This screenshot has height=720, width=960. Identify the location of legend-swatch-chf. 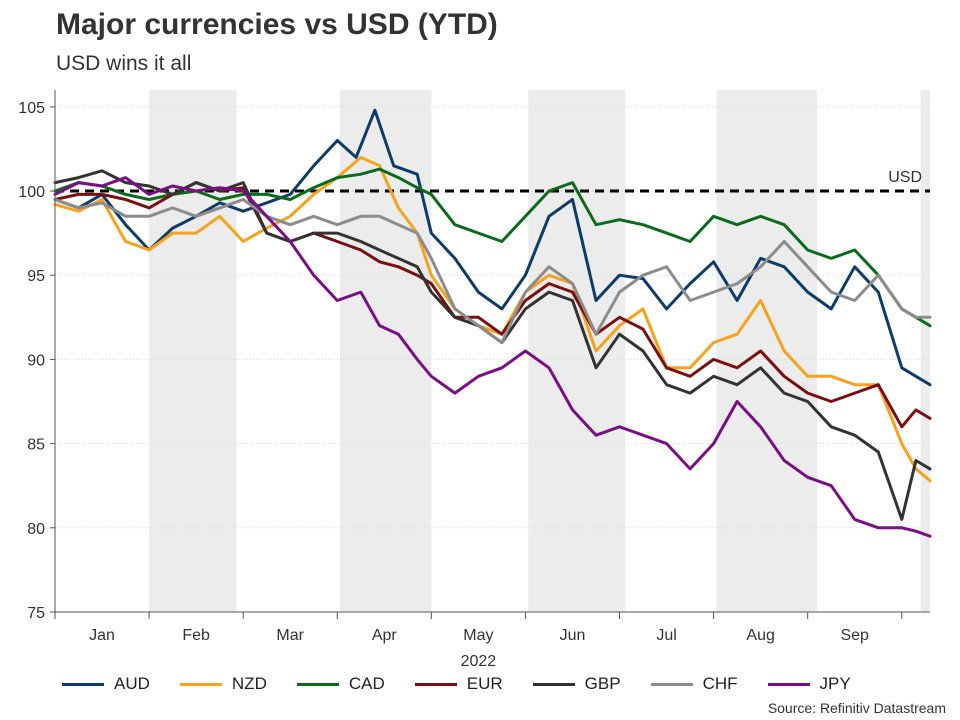
(671, 684).